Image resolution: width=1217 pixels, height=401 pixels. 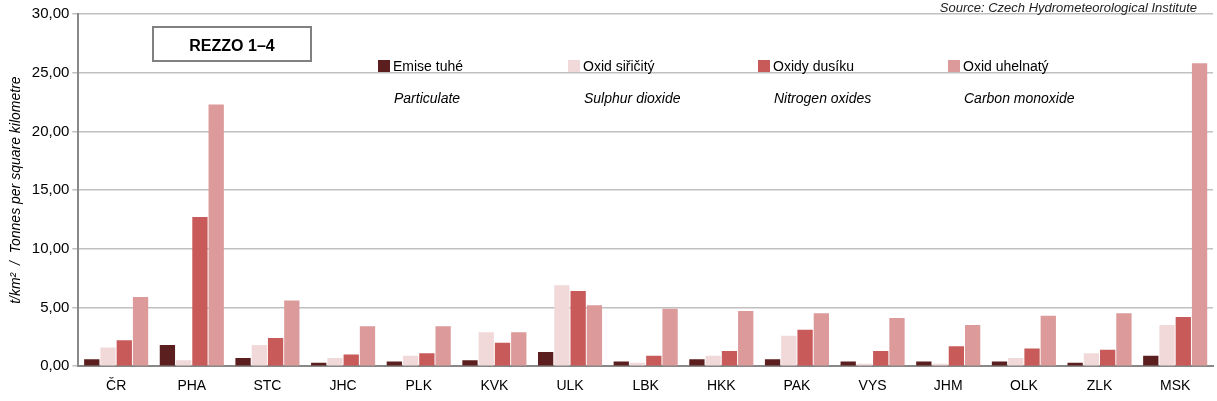 What do you see at coordinates (721, 385) in the screenshot?
I see `x-tick-label: HKK` at bounding box center [721, 385].